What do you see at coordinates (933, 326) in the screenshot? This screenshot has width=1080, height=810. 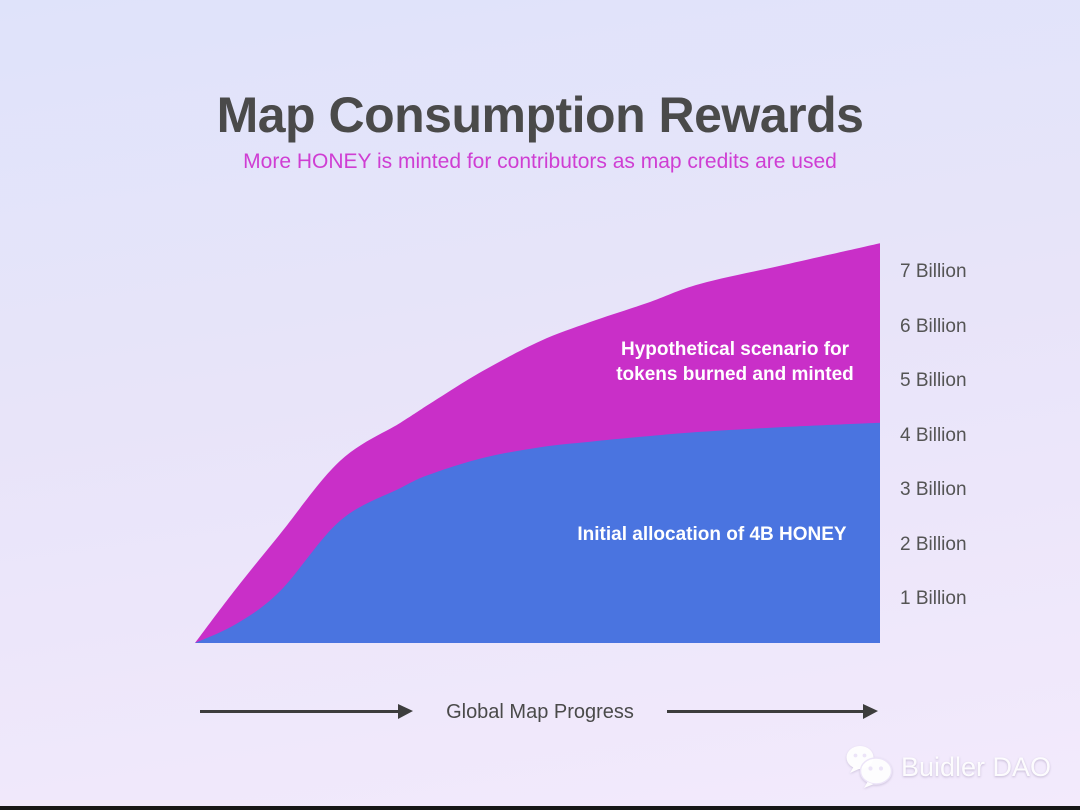 I see `y-tick-label: 6 Billion` at bounding box center [933, 326].